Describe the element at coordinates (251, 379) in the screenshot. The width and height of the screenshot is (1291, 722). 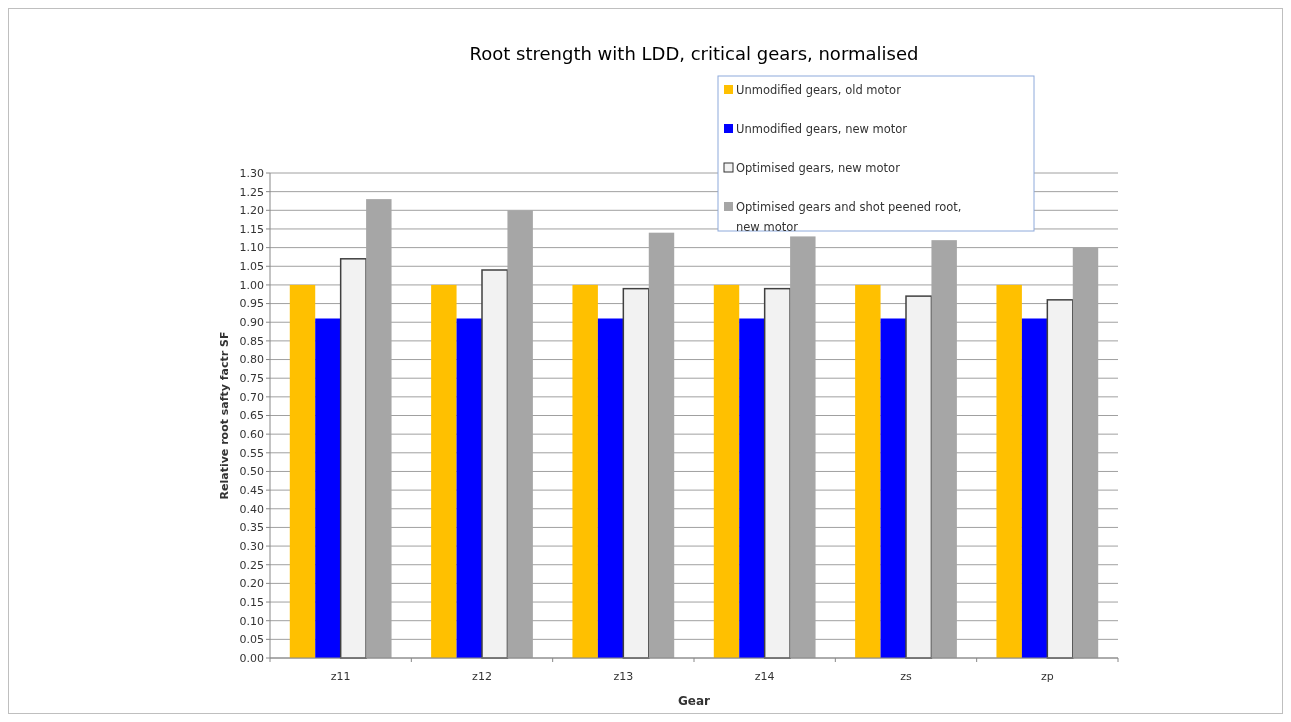
I see `y-tick-label: 0.75` at that location.